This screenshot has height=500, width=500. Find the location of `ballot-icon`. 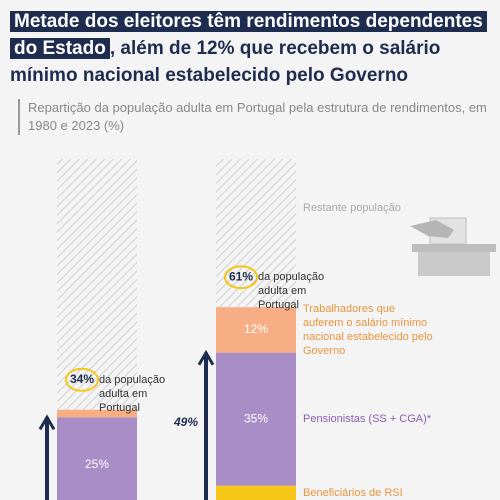

ballot-icon is located at coordinates (453, 246).